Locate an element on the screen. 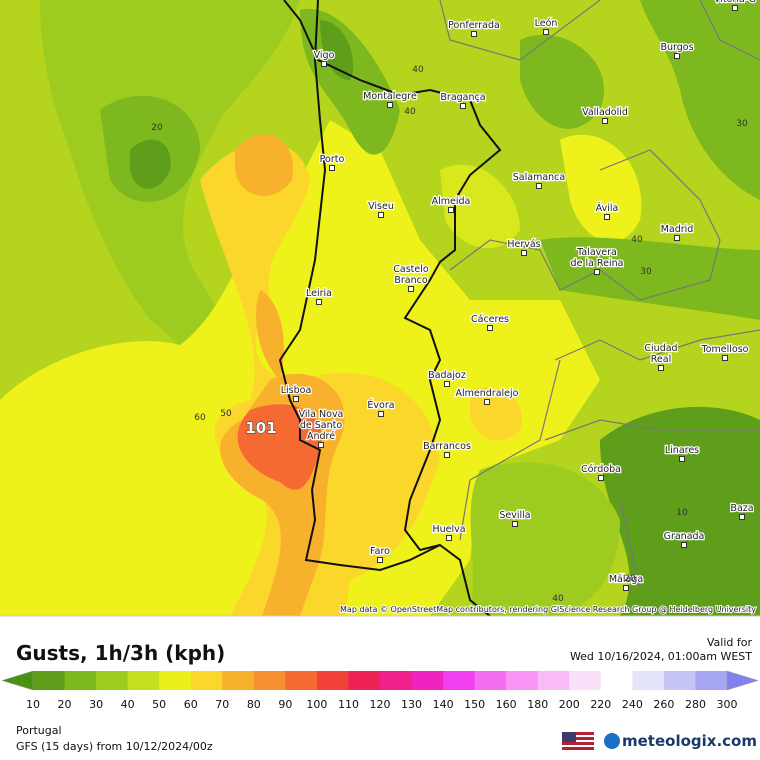 This screenshot has width=760, height=760. colorbar-label: 90 is located at coordinates (285, 704).